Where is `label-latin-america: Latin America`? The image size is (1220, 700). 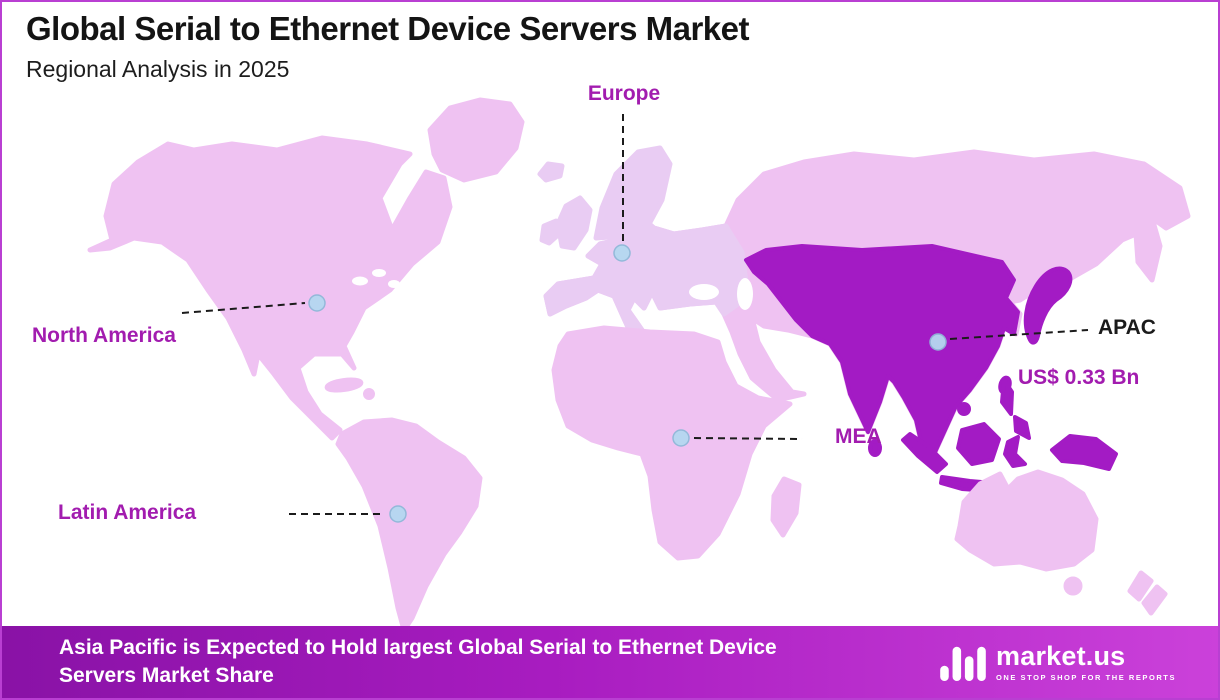 label-latin-america: Latin America is located at coordinates (127, 512).